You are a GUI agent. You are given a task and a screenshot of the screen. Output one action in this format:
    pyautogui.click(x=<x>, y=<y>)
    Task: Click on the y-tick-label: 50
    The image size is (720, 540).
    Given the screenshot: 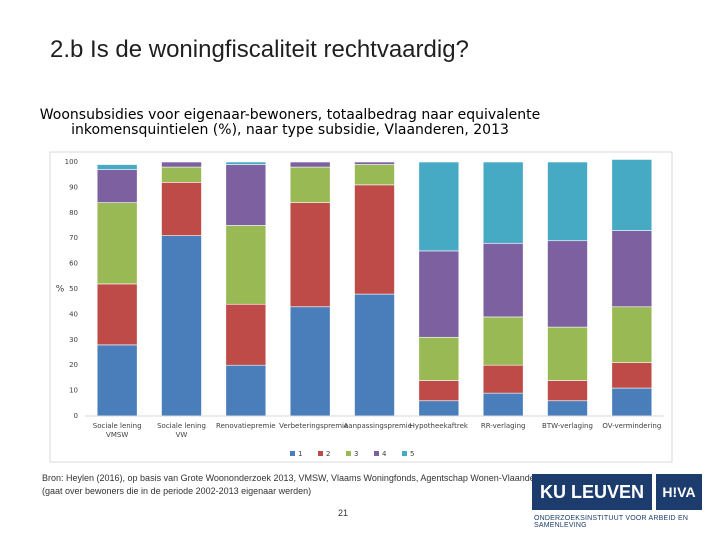 What is the action you would take?
    pyautogui.click(x=73, y=289)
    